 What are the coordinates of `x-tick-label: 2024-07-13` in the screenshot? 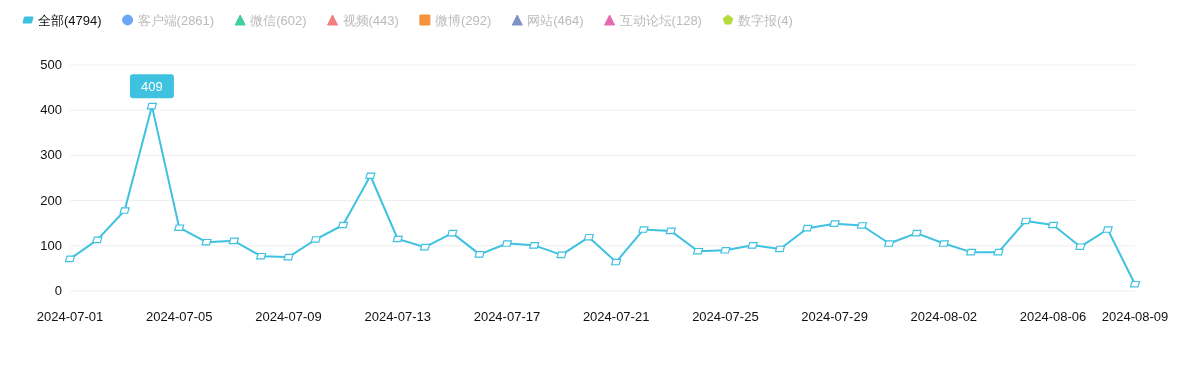 It's located at (397, 316).